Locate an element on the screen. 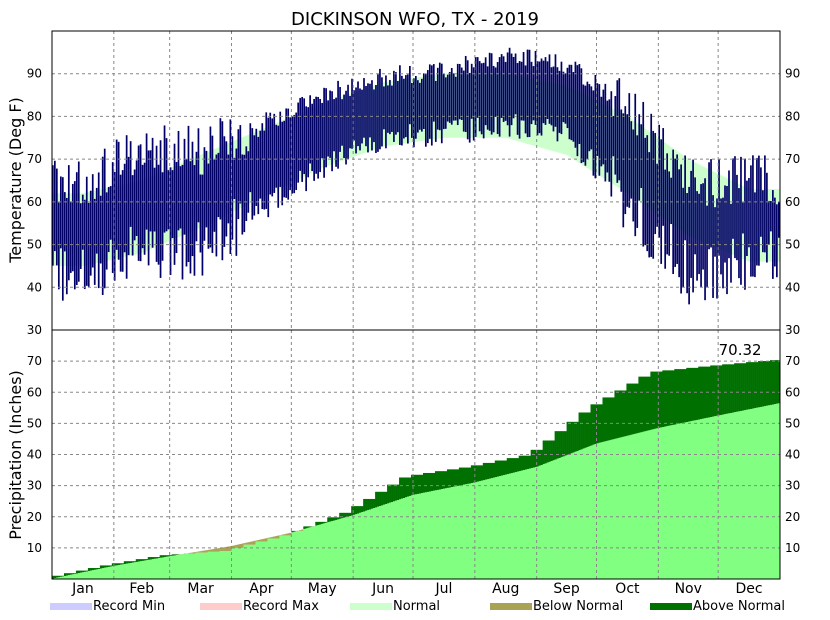 The width and height of the screenshot is (830, 620). temperature-tick-label-left: 30 is located at coordinates (34, 330).